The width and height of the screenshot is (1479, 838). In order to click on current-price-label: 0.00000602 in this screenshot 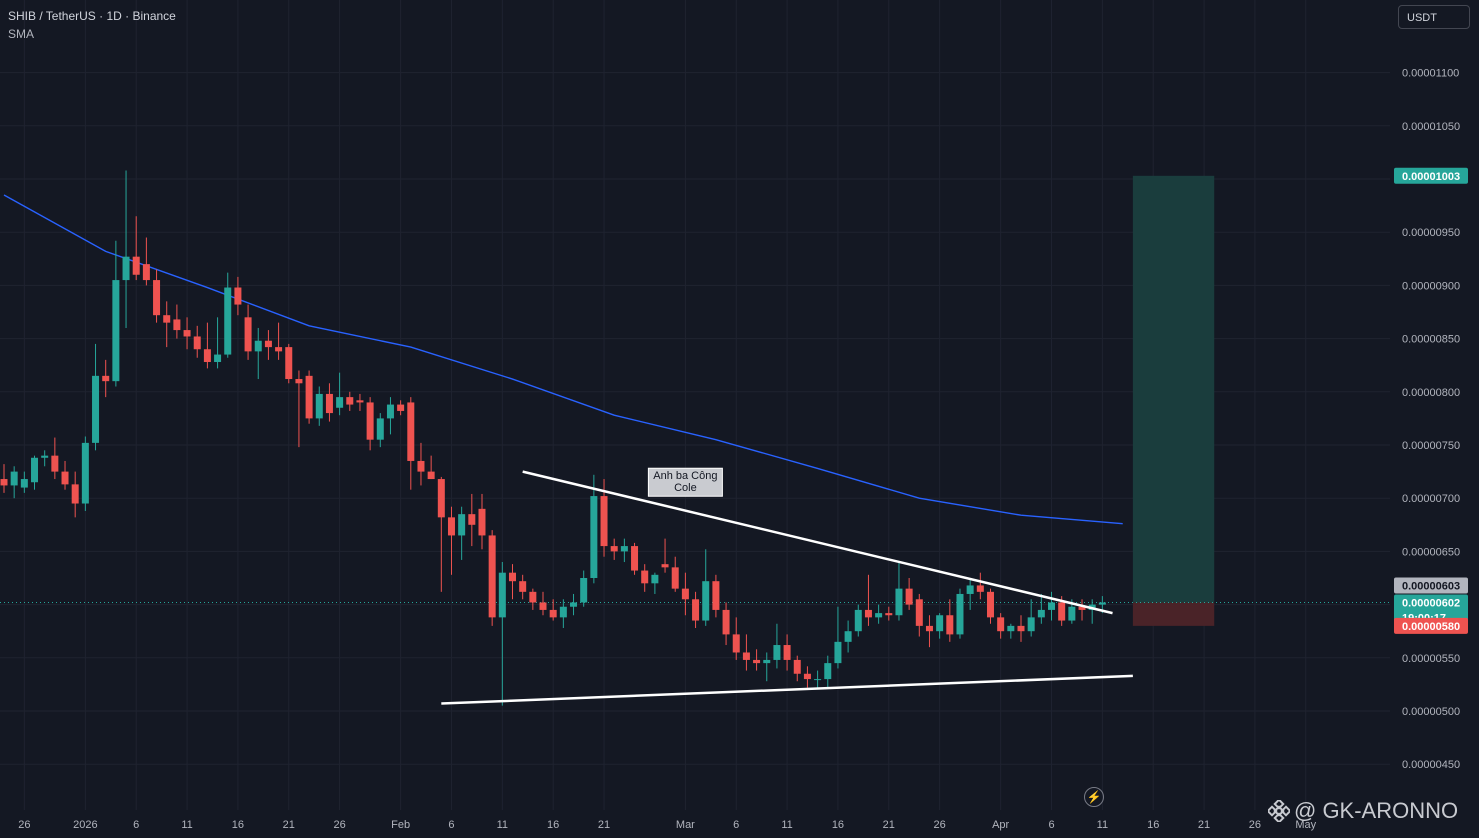, I will do `click(1431, 603)`.